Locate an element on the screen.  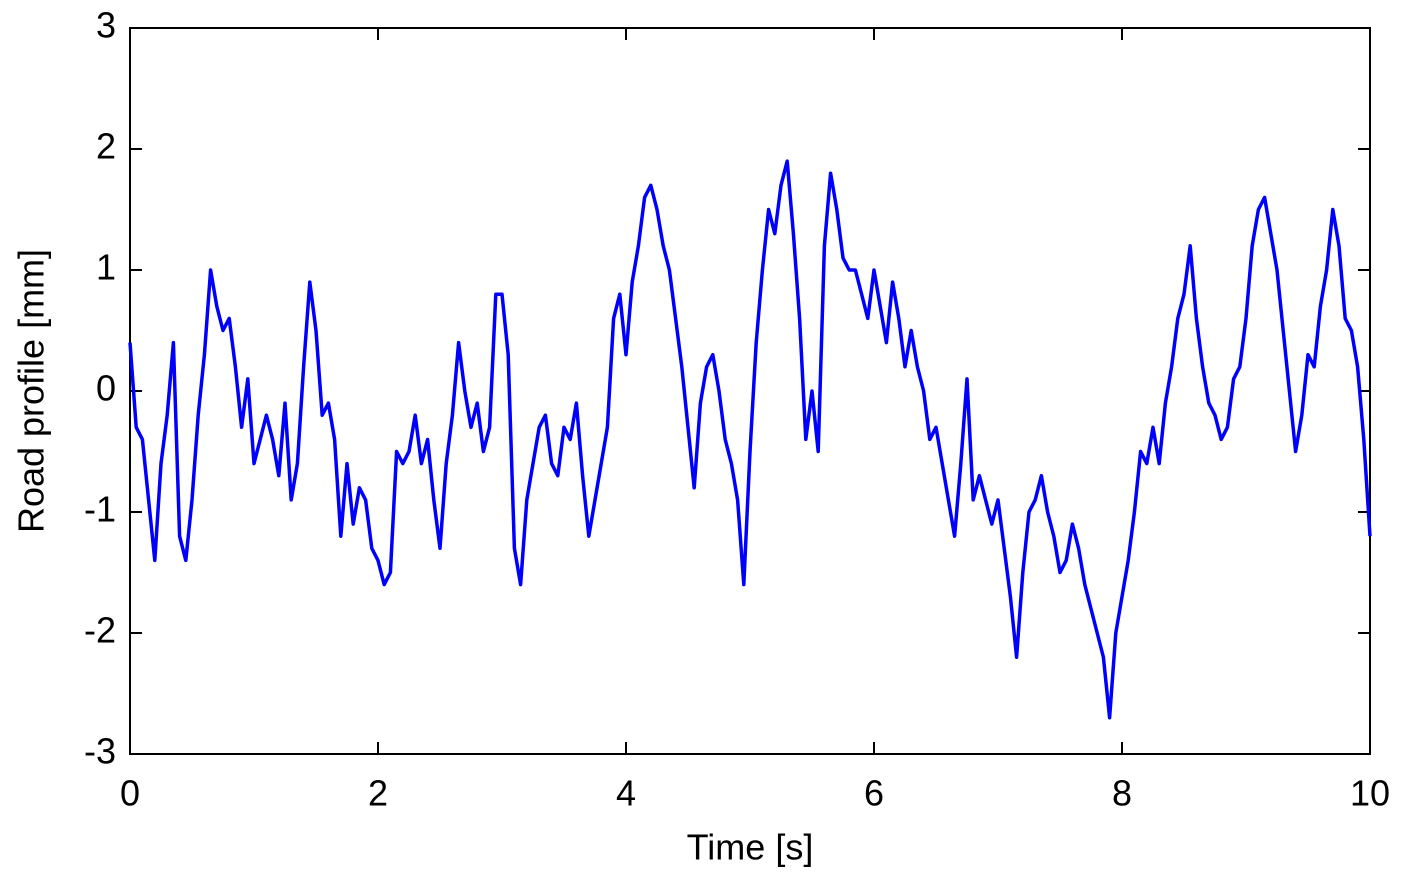
x-axis-label: Time [s] is located at coordinates (750, 847).